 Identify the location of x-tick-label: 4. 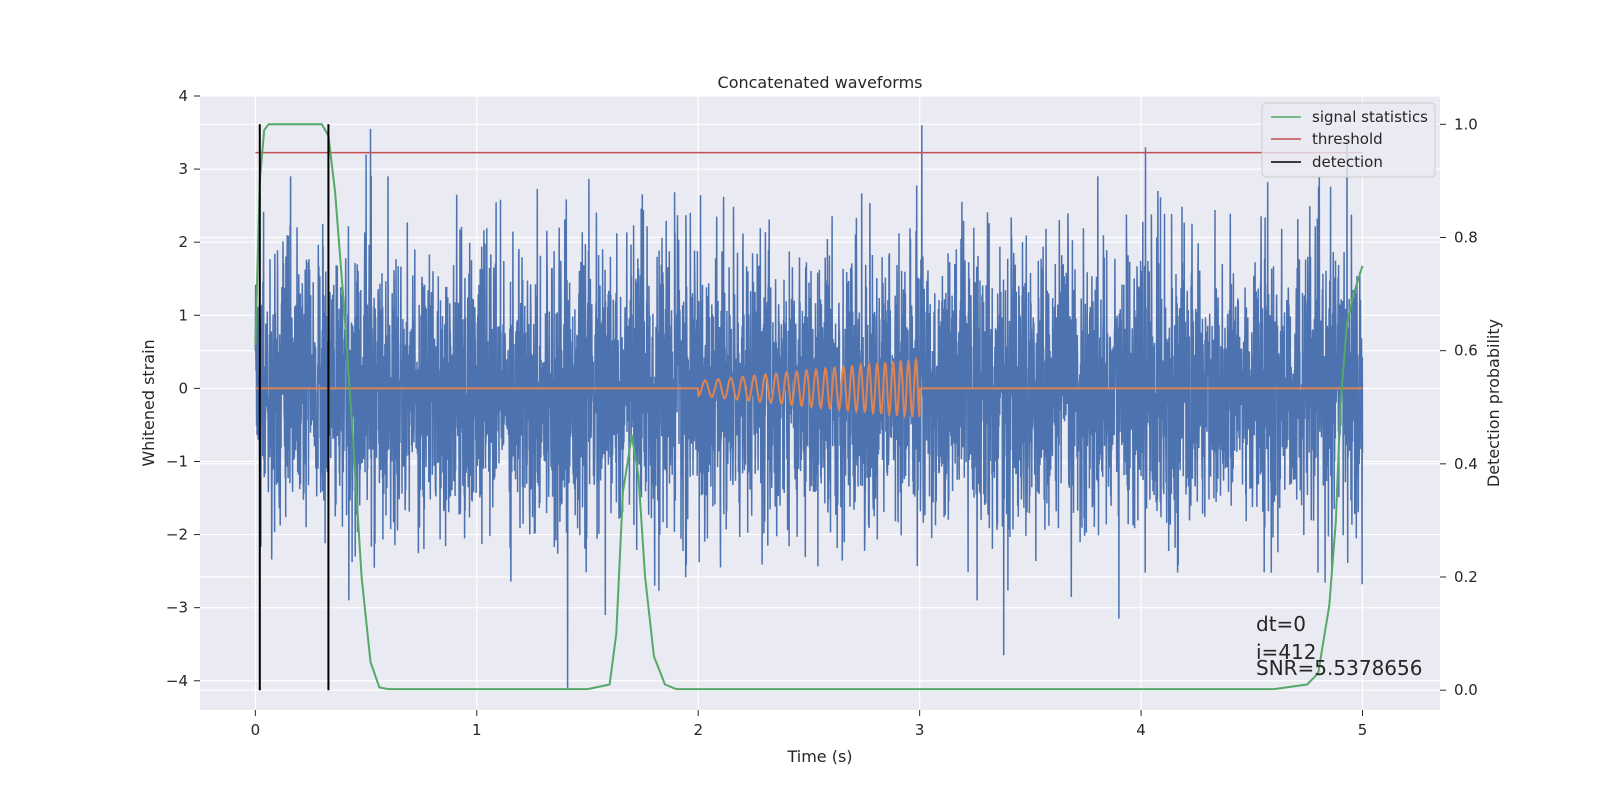
(1141, 730).